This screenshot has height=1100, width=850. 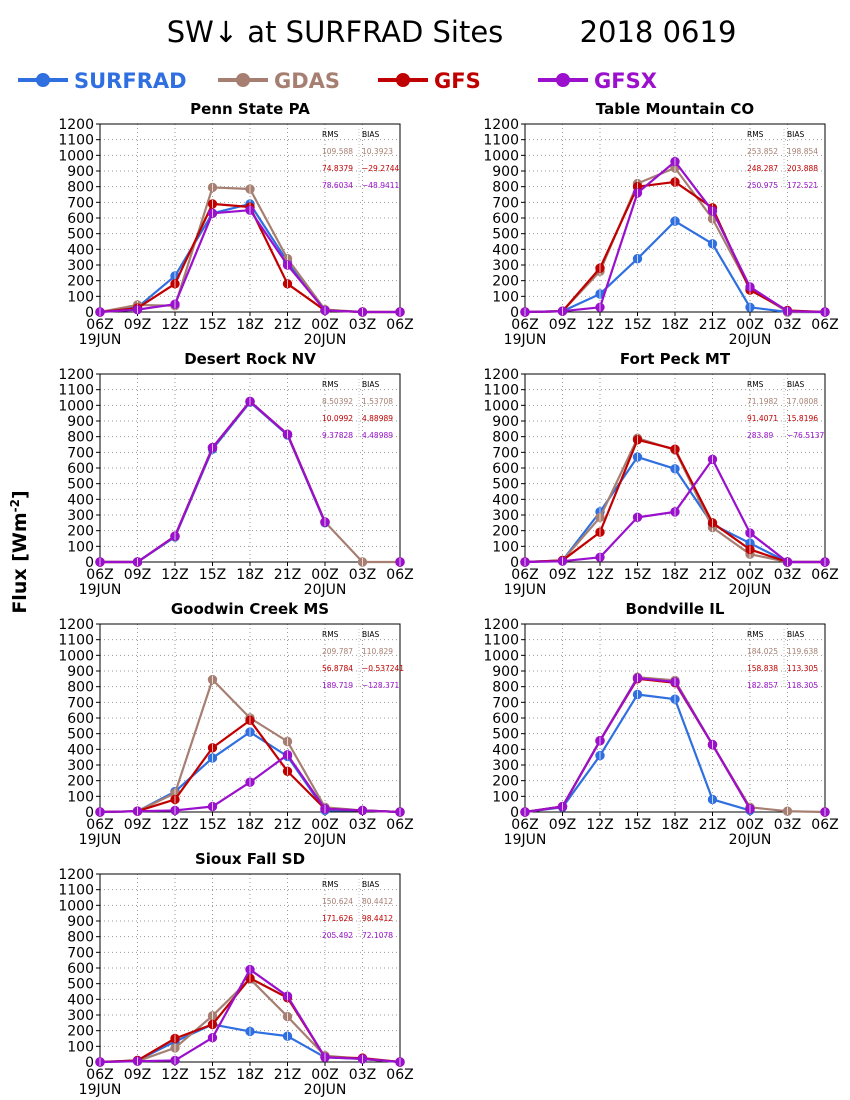 I want to click on legend-item-gdas: GDAS, so click(x=279, y=81).